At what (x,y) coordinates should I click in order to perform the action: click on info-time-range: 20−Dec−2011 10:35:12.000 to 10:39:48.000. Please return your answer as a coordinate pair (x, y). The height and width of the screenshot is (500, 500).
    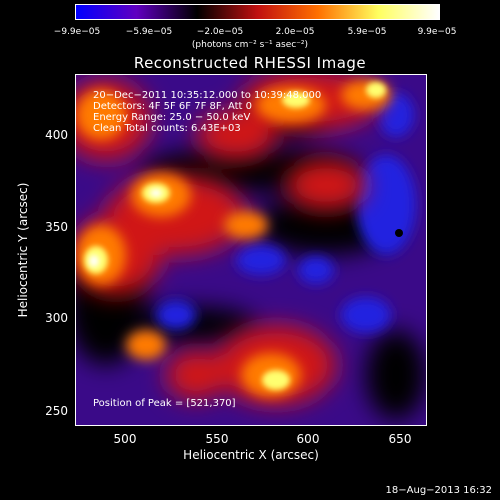
    Looking at the image, I should click on (207, 95).